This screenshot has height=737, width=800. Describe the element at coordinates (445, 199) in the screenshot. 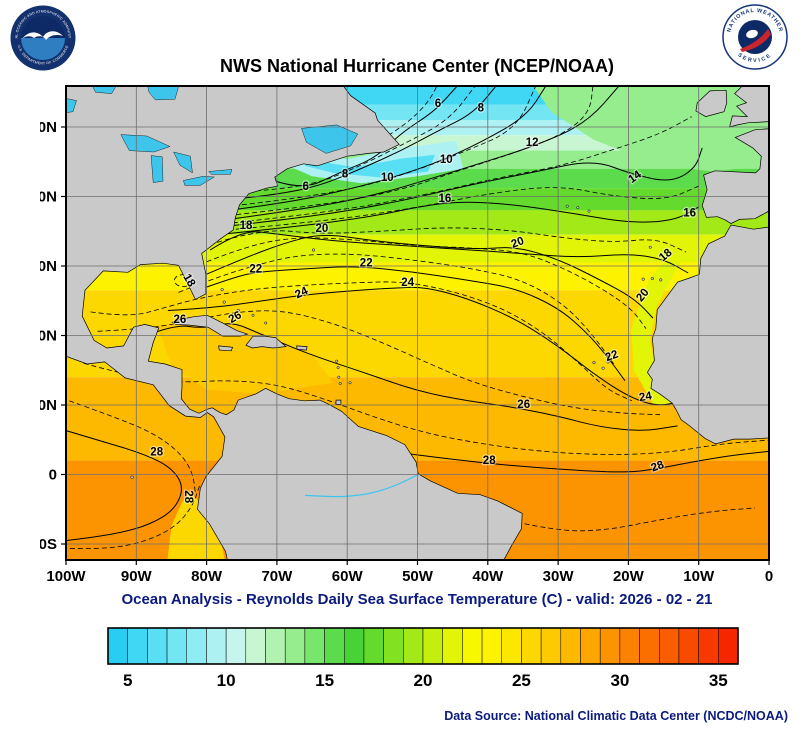

I see `contour-label: 16` at that location.